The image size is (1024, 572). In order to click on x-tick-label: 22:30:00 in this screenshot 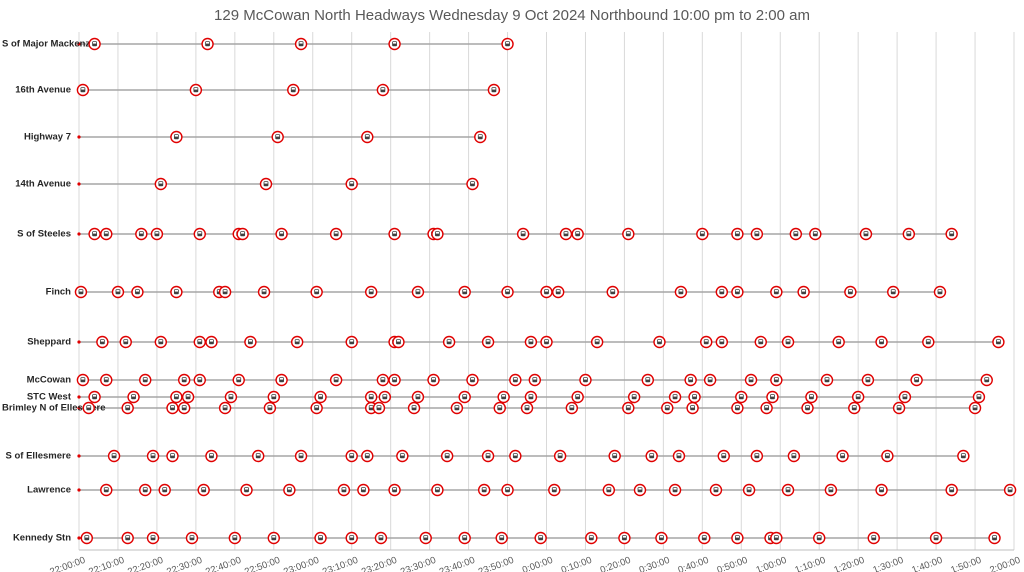, I will do `click(184, 563)`.